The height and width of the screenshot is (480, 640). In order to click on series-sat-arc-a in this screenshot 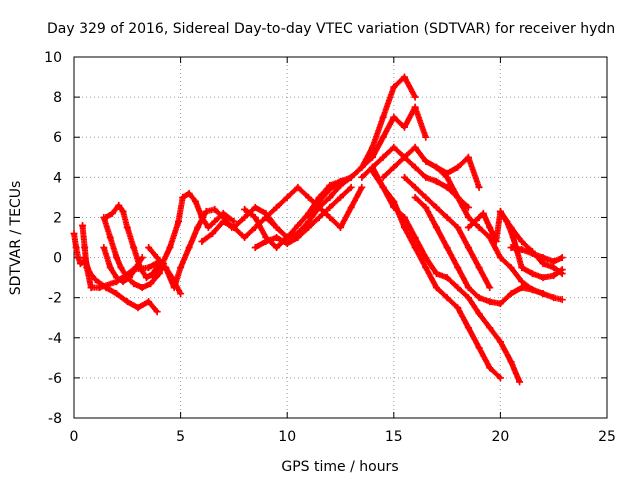, I will do `click(79, 248)`.